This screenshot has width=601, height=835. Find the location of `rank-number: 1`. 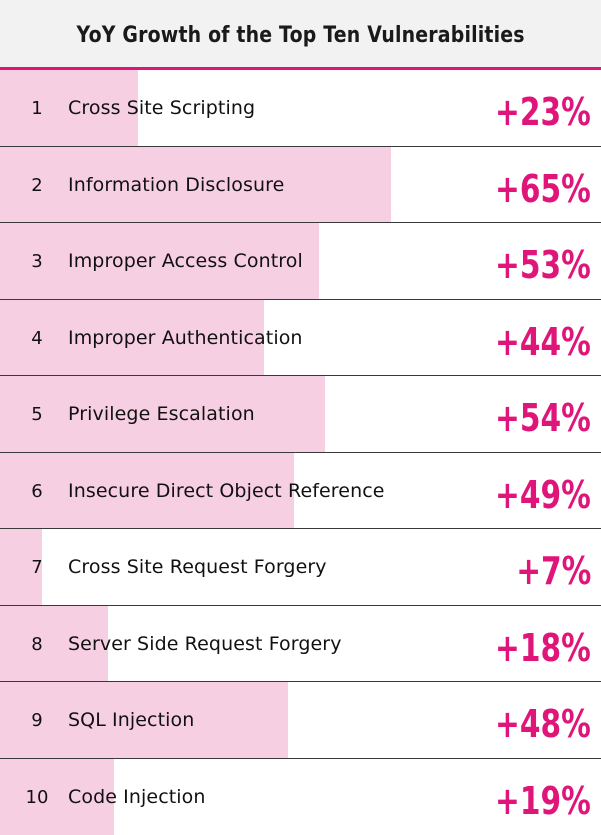

rank-number: 1 is located at coordinates (37, 108).